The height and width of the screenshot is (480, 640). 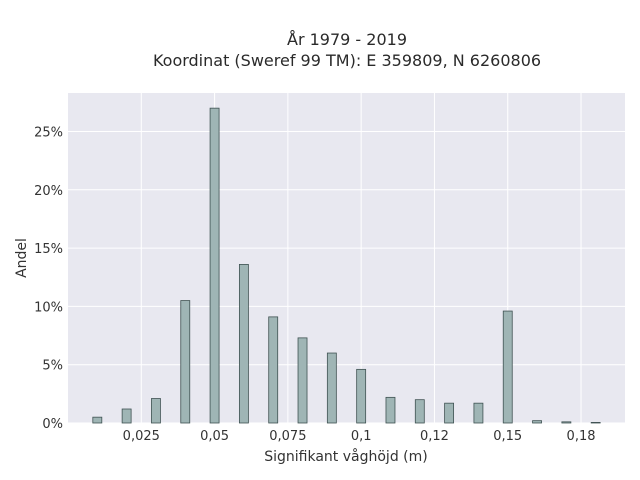 I want to click on x-axis-label: Signifikant våghöjd (m), so click(x=345, y=456).